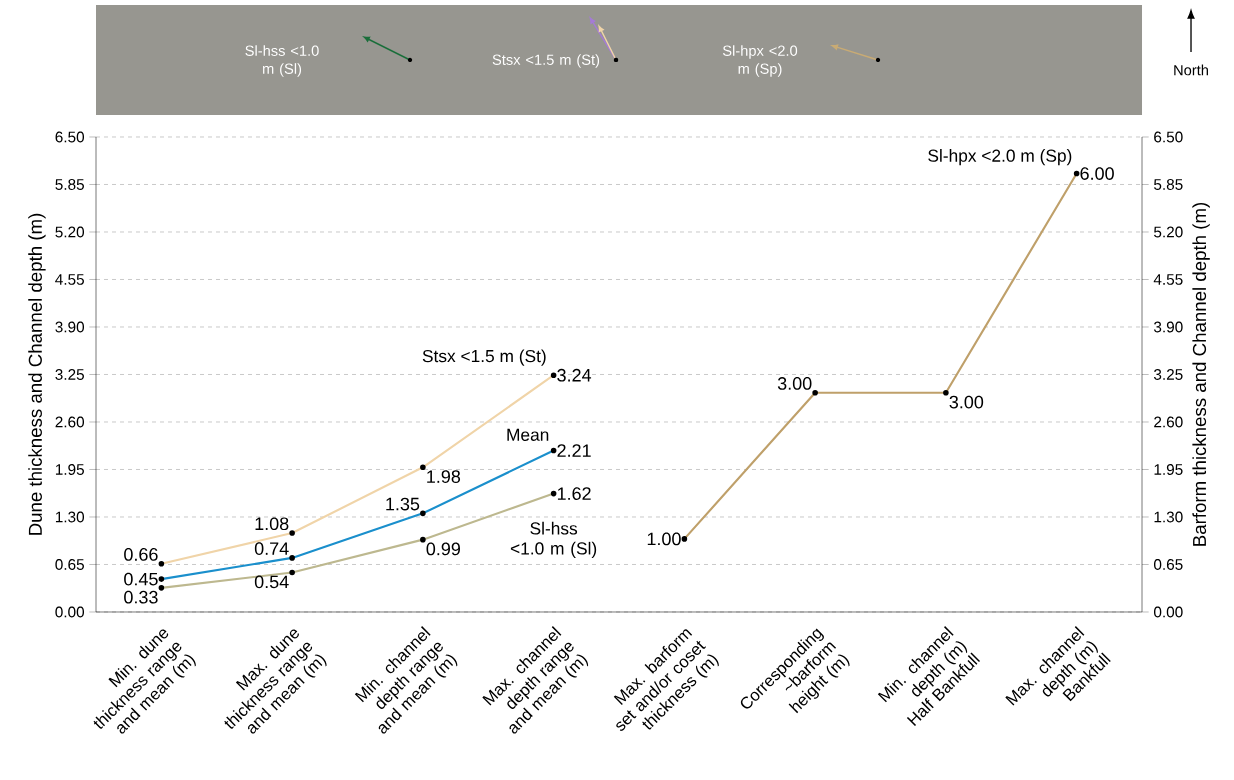  I want to click on data-label: 0.33, so click(141, 597).